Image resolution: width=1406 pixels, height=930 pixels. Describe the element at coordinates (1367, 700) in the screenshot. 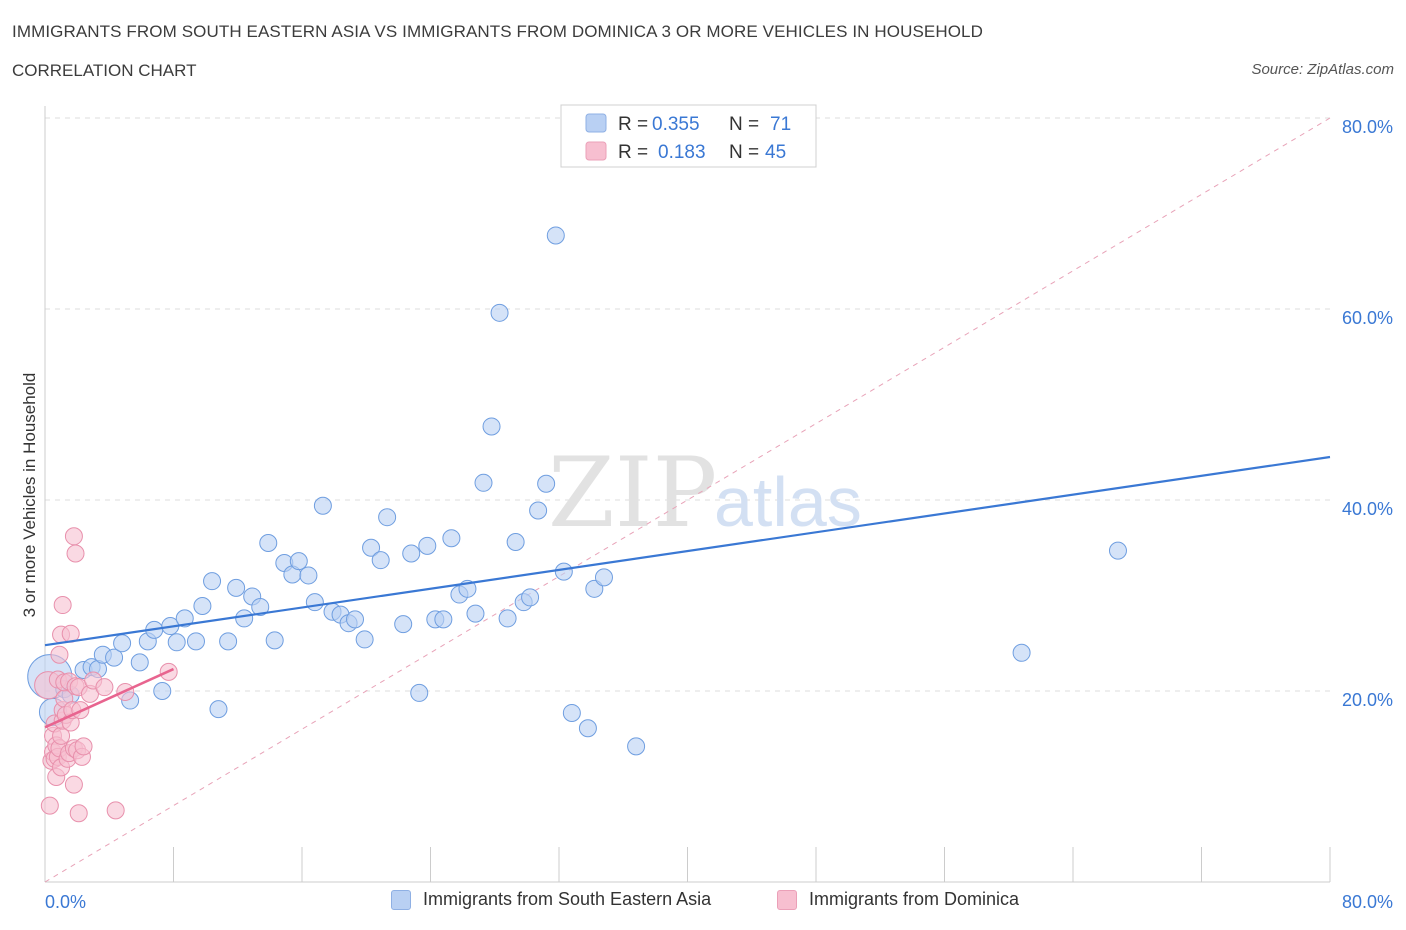

I see `y-tick-label-0: 20.0%` at that location.